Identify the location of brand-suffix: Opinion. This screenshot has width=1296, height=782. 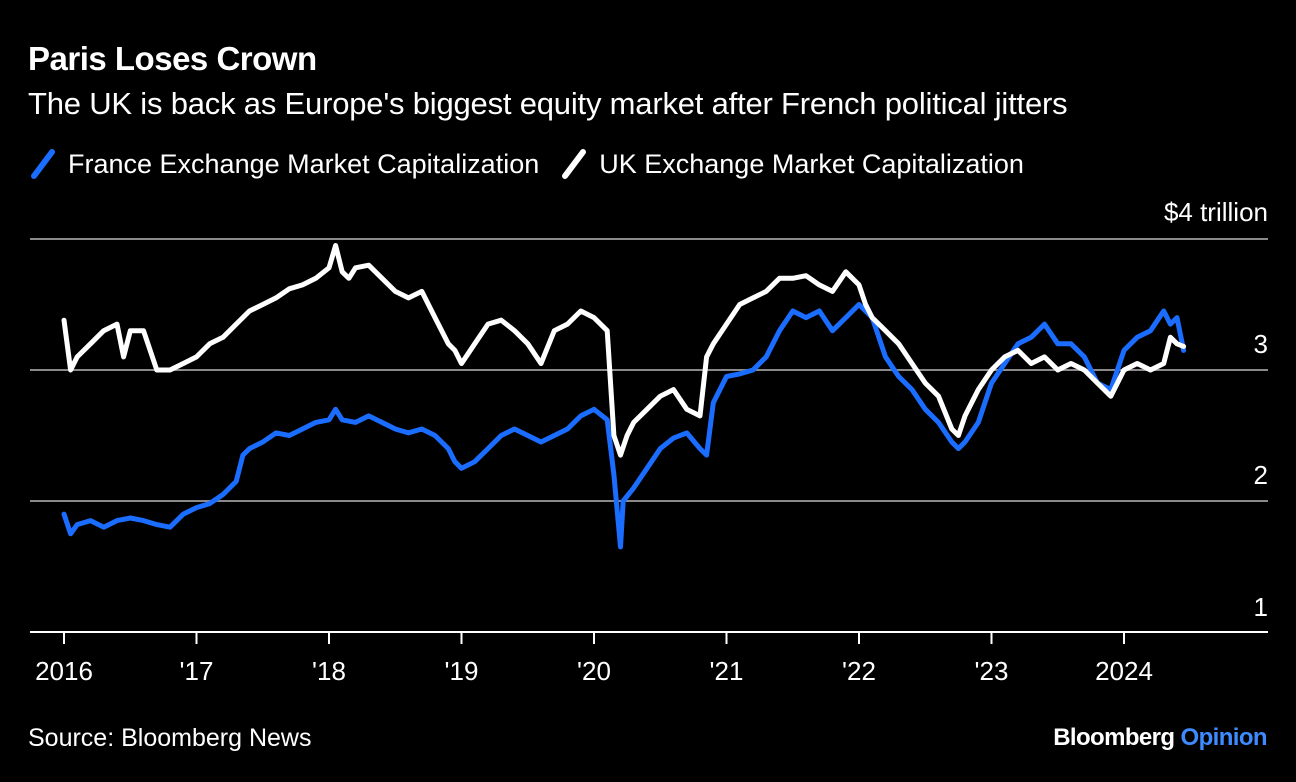
(1224, 737).